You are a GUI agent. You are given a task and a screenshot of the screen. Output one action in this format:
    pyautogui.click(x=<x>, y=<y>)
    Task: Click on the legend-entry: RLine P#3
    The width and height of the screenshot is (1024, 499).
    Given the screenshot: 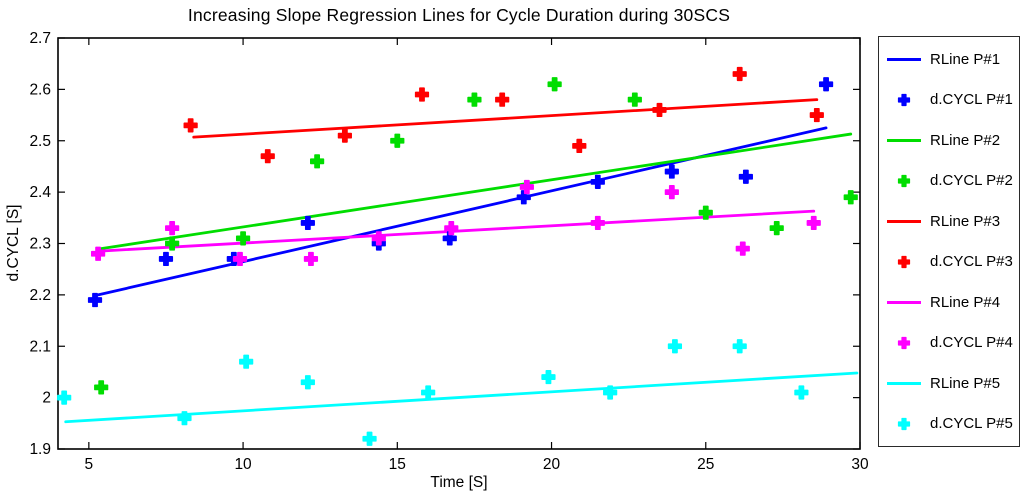 What is the action you would take?
    pyautogui.click(x=953, y=221)
    